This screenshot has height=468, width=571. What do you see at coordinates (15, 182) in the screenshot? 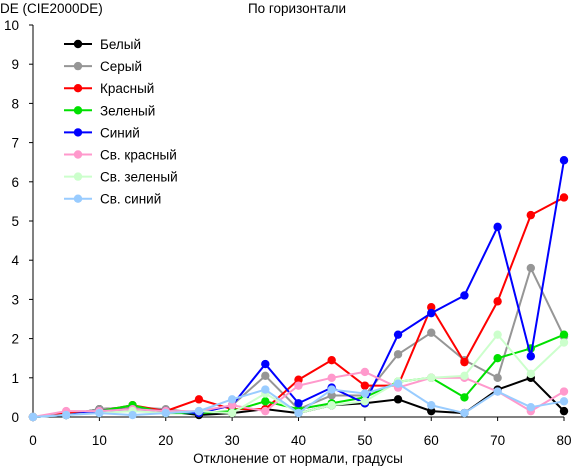
I see `y-tick-label: 6` at bounding box center [15, 182].